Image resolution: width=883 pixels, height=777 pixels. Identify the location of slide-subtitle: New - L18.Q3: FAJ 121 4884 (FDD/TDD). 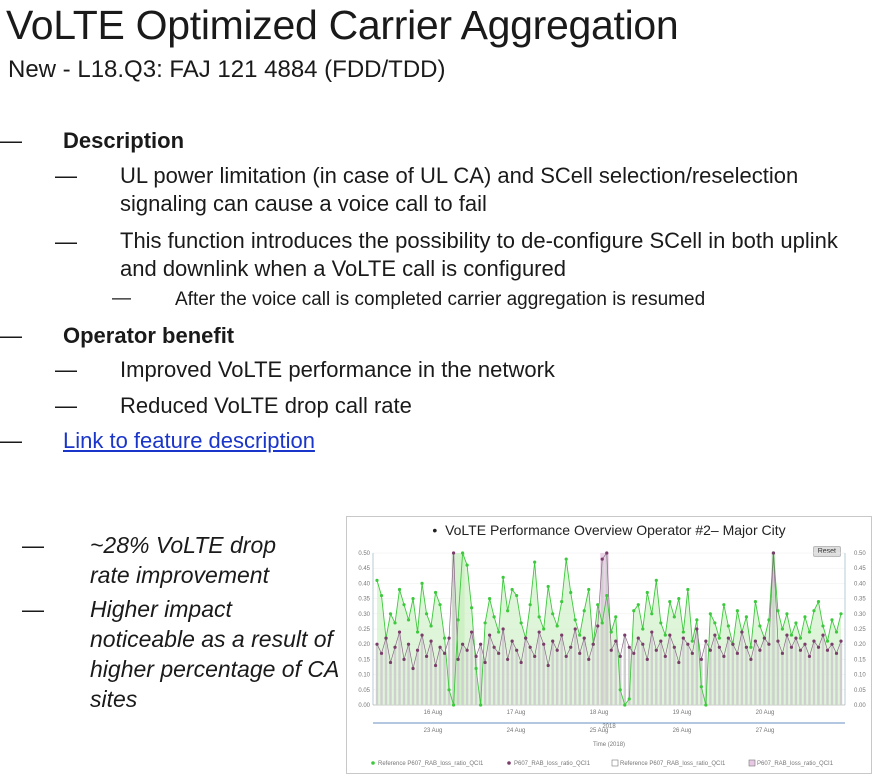
(227, 69).